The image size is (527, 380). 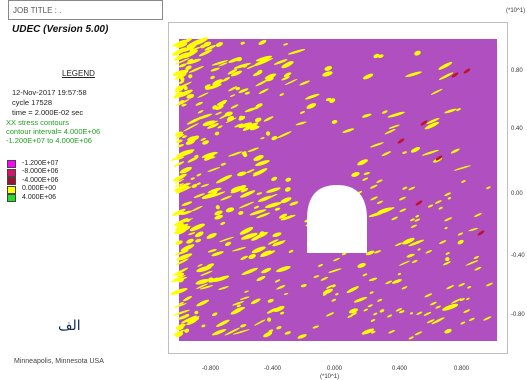 What do you see at coordinates (211, 369) in the screenshot?
I see `x-tick-label: -0.800` at bounding box center [211, 369].